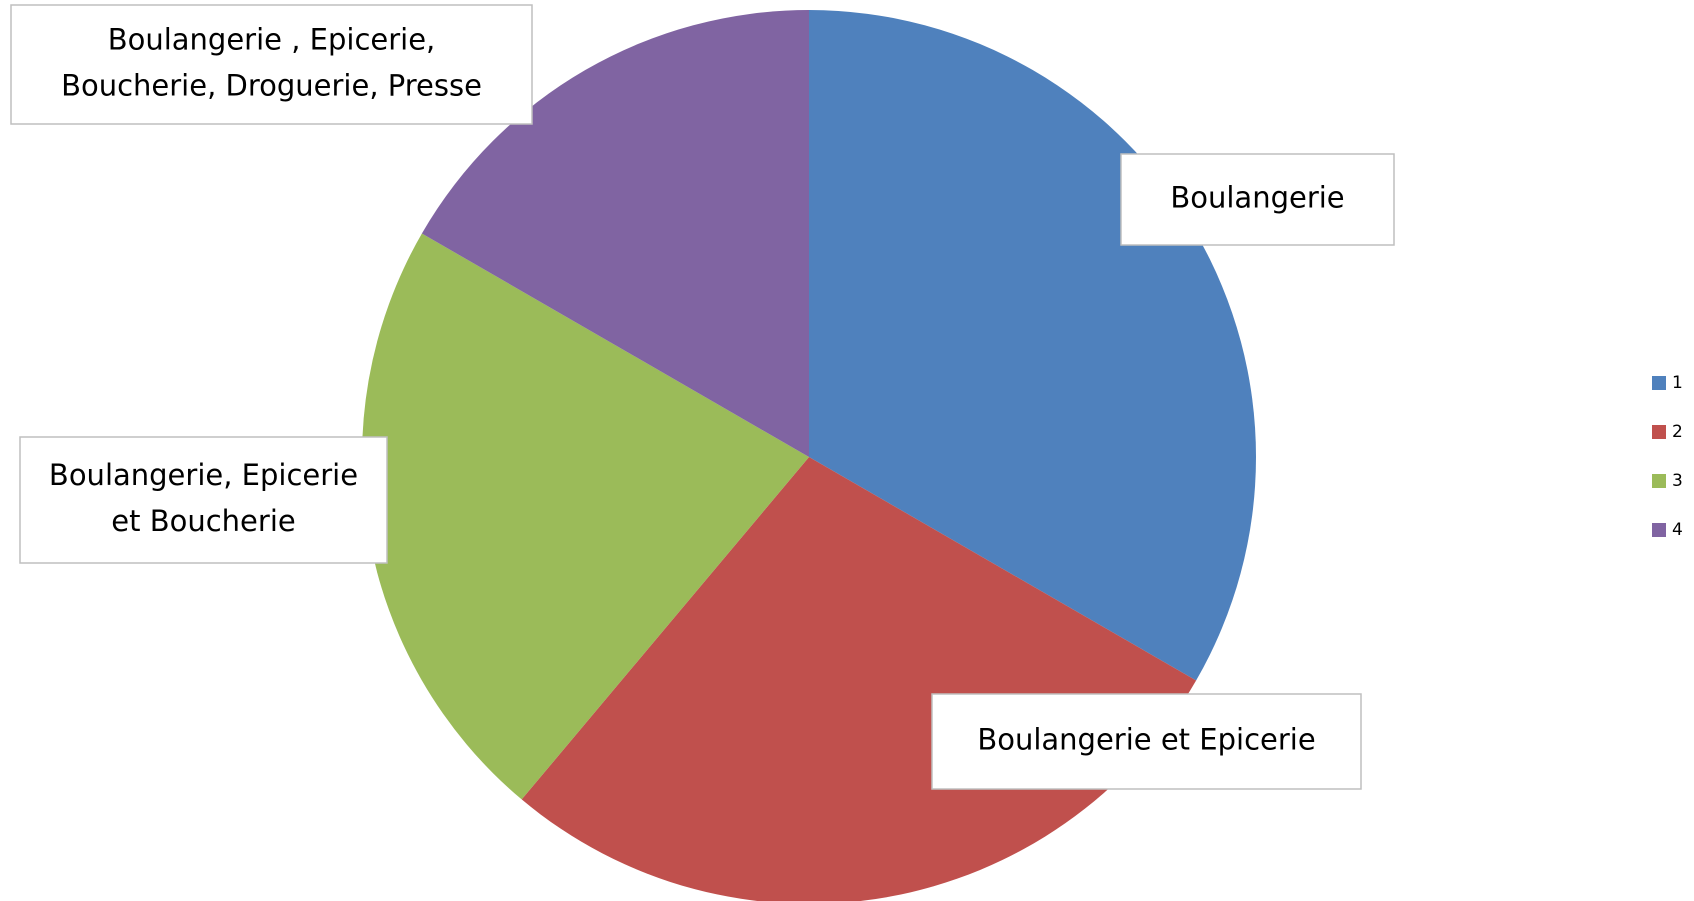 The image size is (1694, 901). What do you see at coordinates (203, 475) in the screenshot?
I see `slice-label: Boulangerie, Epicerie` at bounding box center [203, 475].